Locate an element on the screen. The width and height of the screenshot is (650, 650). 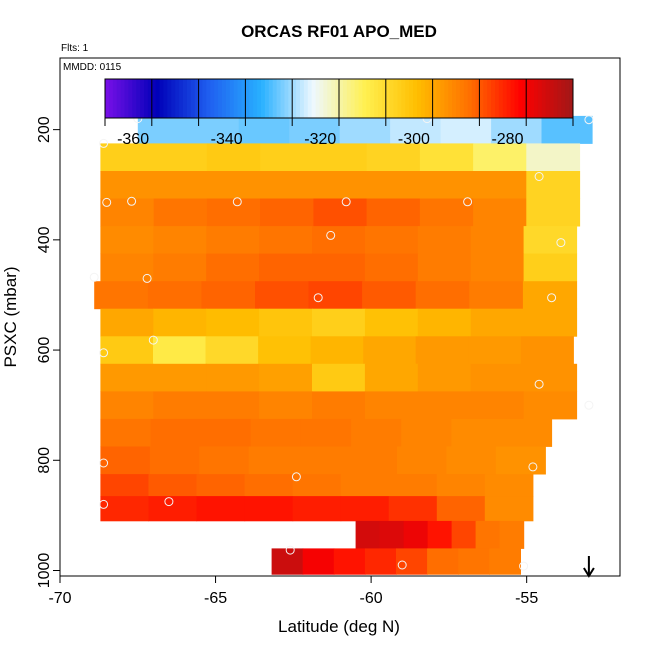
colorbar-tick-label: -340 is located at coordinates (227, 139).